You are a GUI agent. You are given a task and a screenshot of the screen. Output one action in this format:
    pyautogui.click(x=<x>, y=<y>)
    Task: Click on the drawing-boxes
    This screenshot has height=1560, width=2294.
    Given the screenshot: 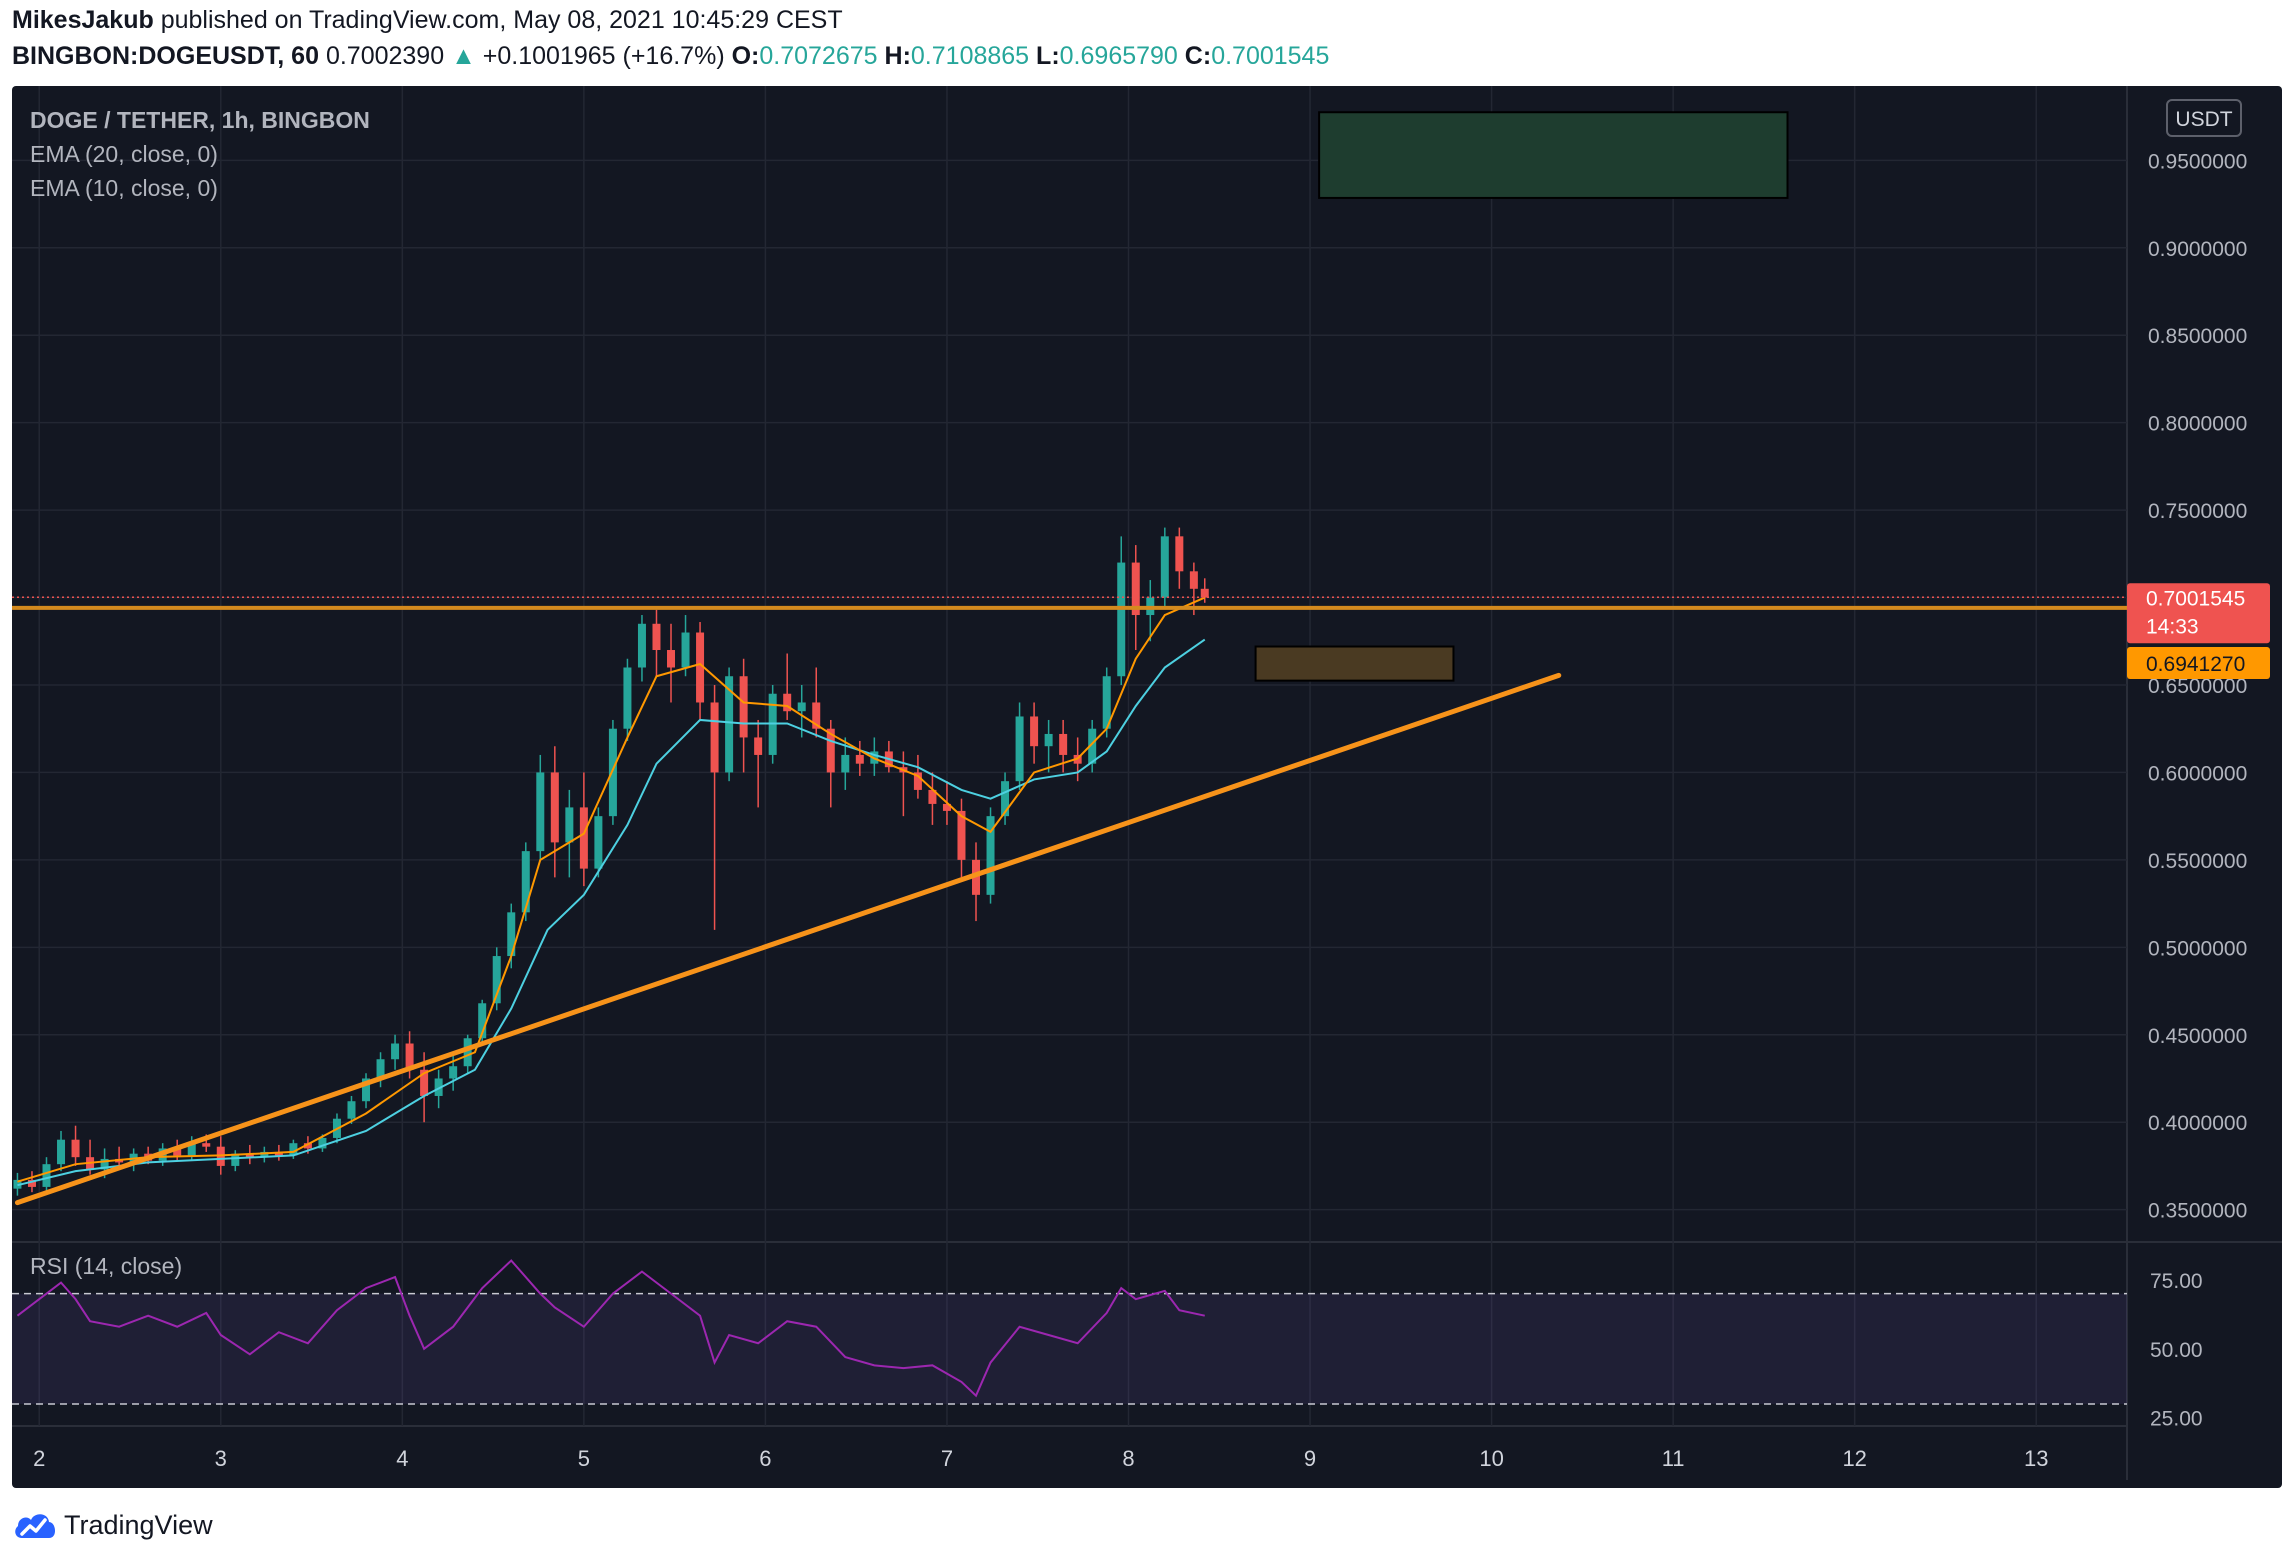 What is the action you would take?
    pyautogui.click(x=1521, y=396)
    